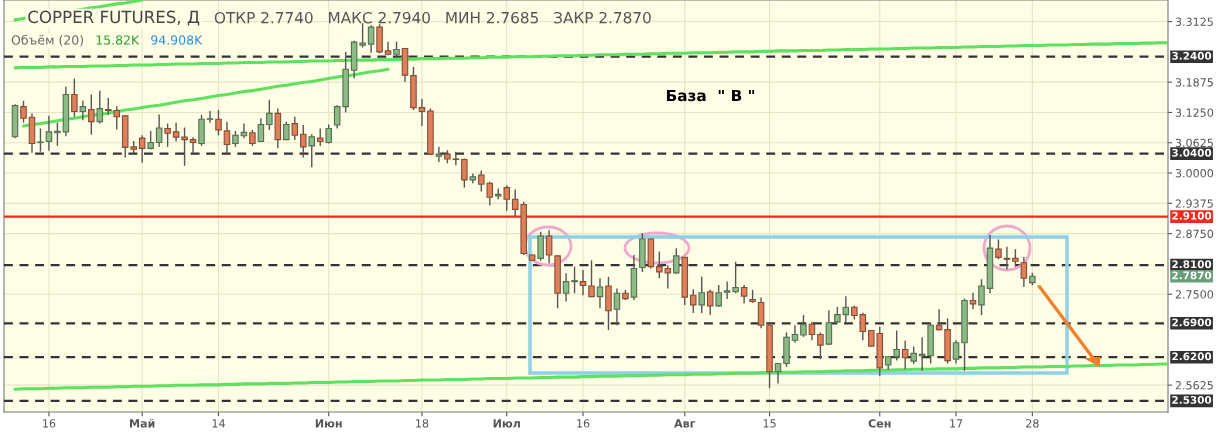  I want to click on annotation: 15.82K, so click(118, 40).